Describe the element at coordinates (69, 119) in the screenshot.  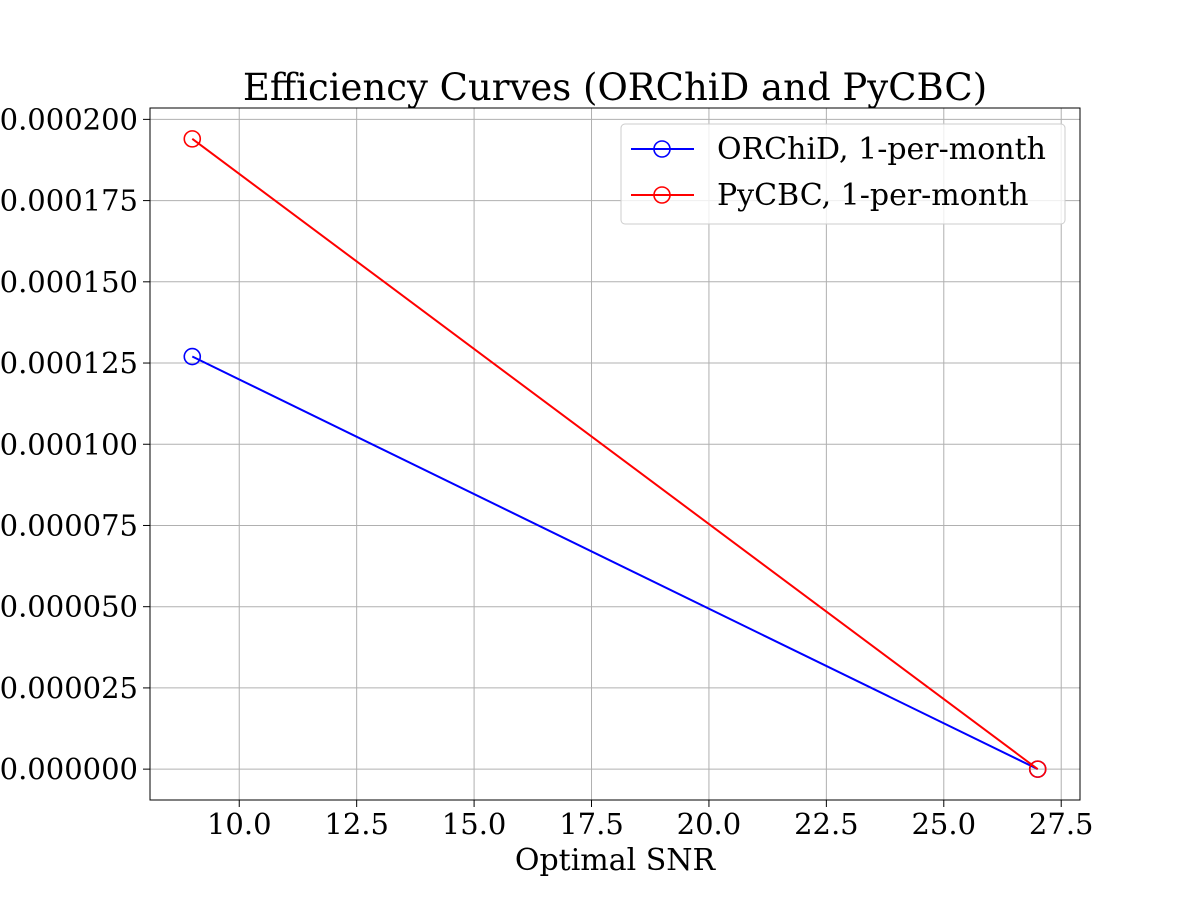
I see `y-tick-label: 0.000200` at that location.